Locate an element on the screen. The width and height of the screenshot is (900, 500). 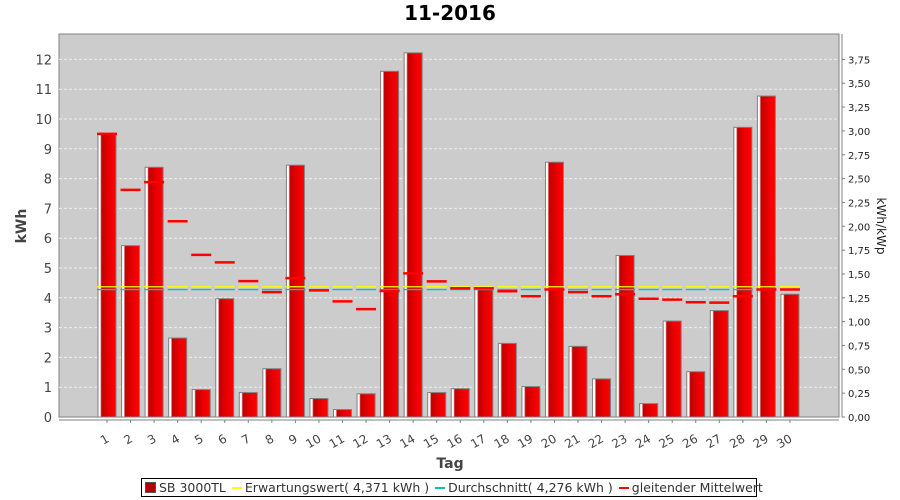
x-tick-label: 8 is located at coordinates (270, 439).